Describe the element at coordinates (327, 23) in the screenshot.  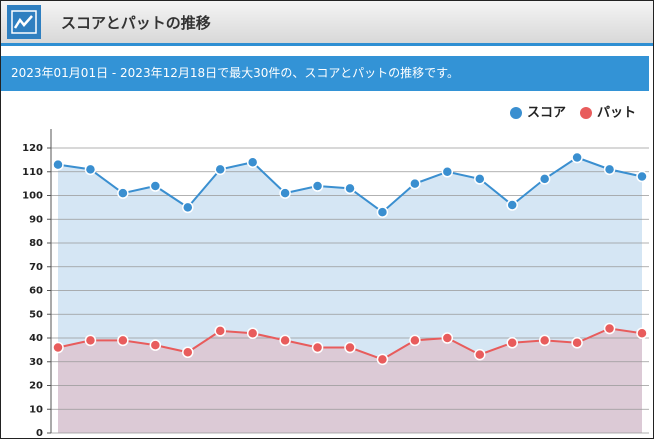
I see `header: スコアとパットの推移` at that location.